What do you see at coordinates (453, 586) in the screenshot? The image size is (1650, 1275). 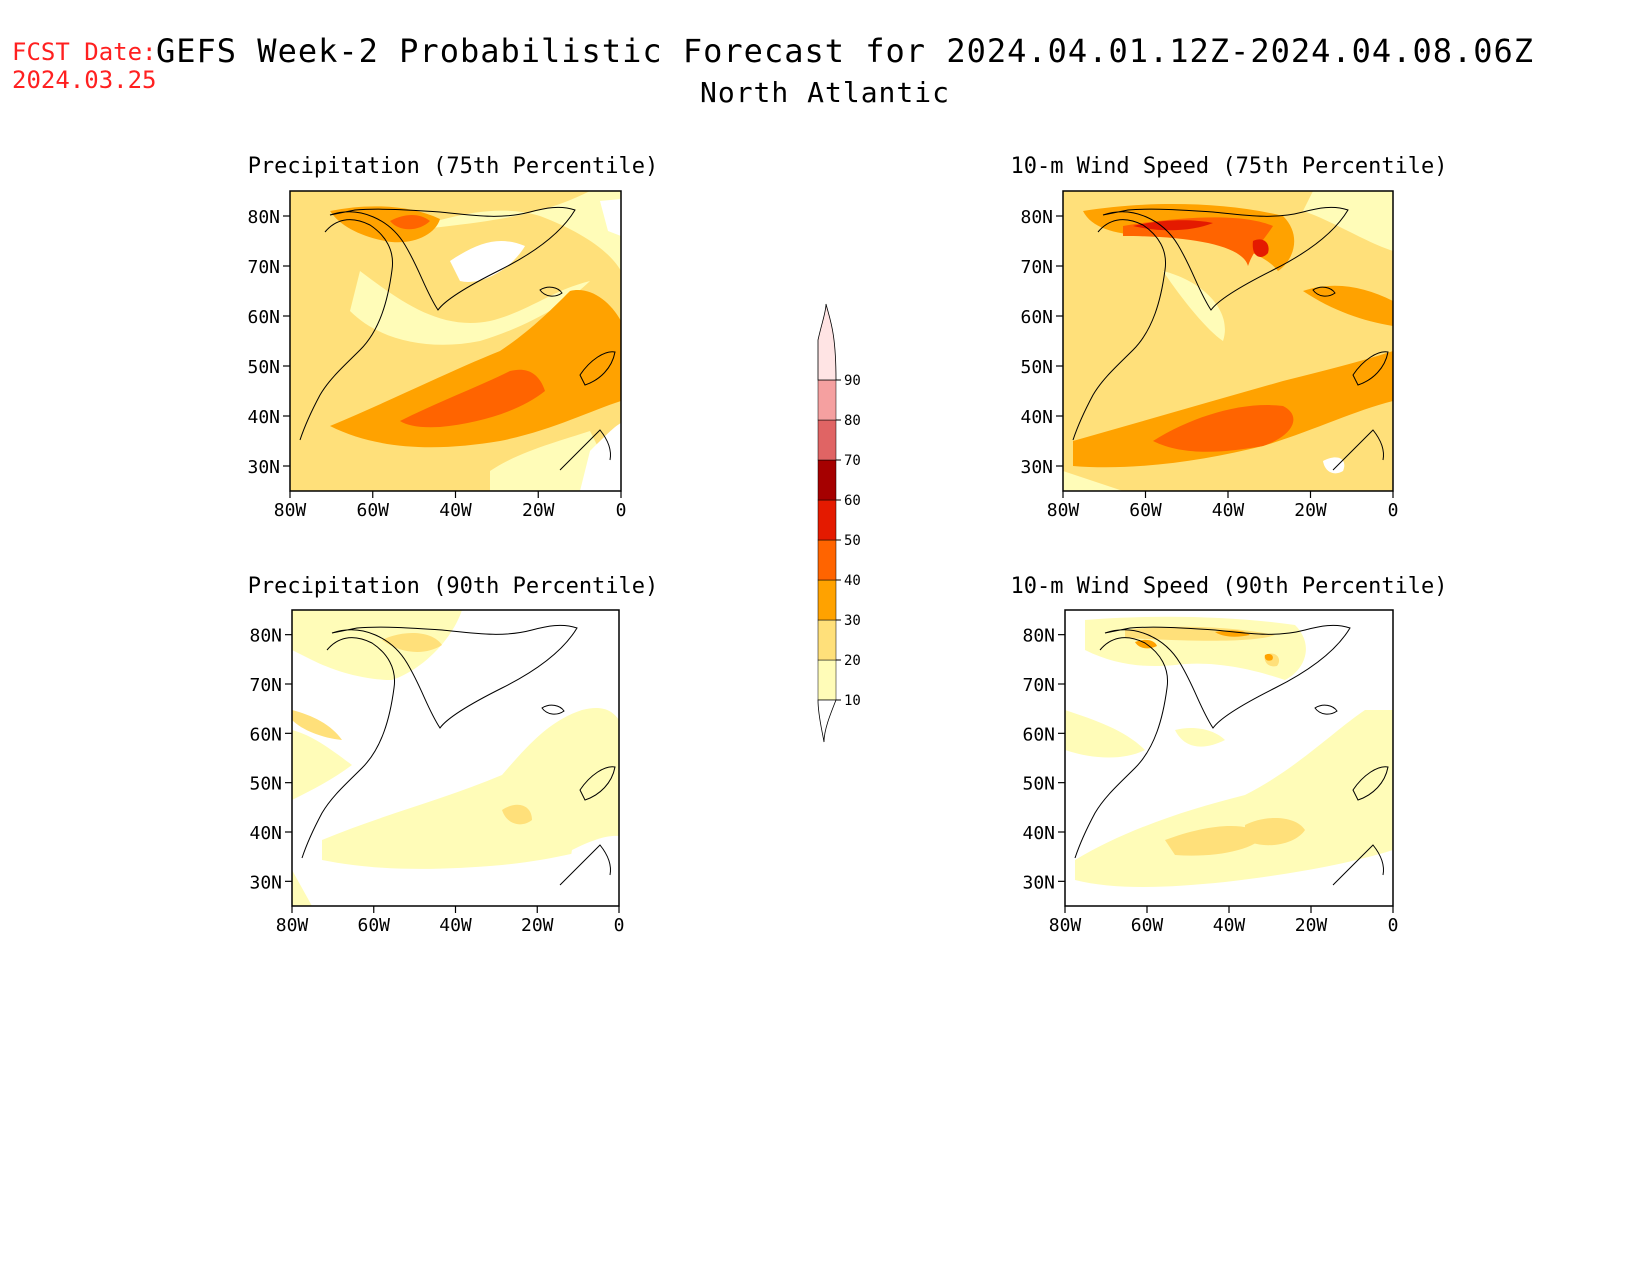 I see `panel-title: Precipitation (90th Percentile)` at bounding box center [453, 586].